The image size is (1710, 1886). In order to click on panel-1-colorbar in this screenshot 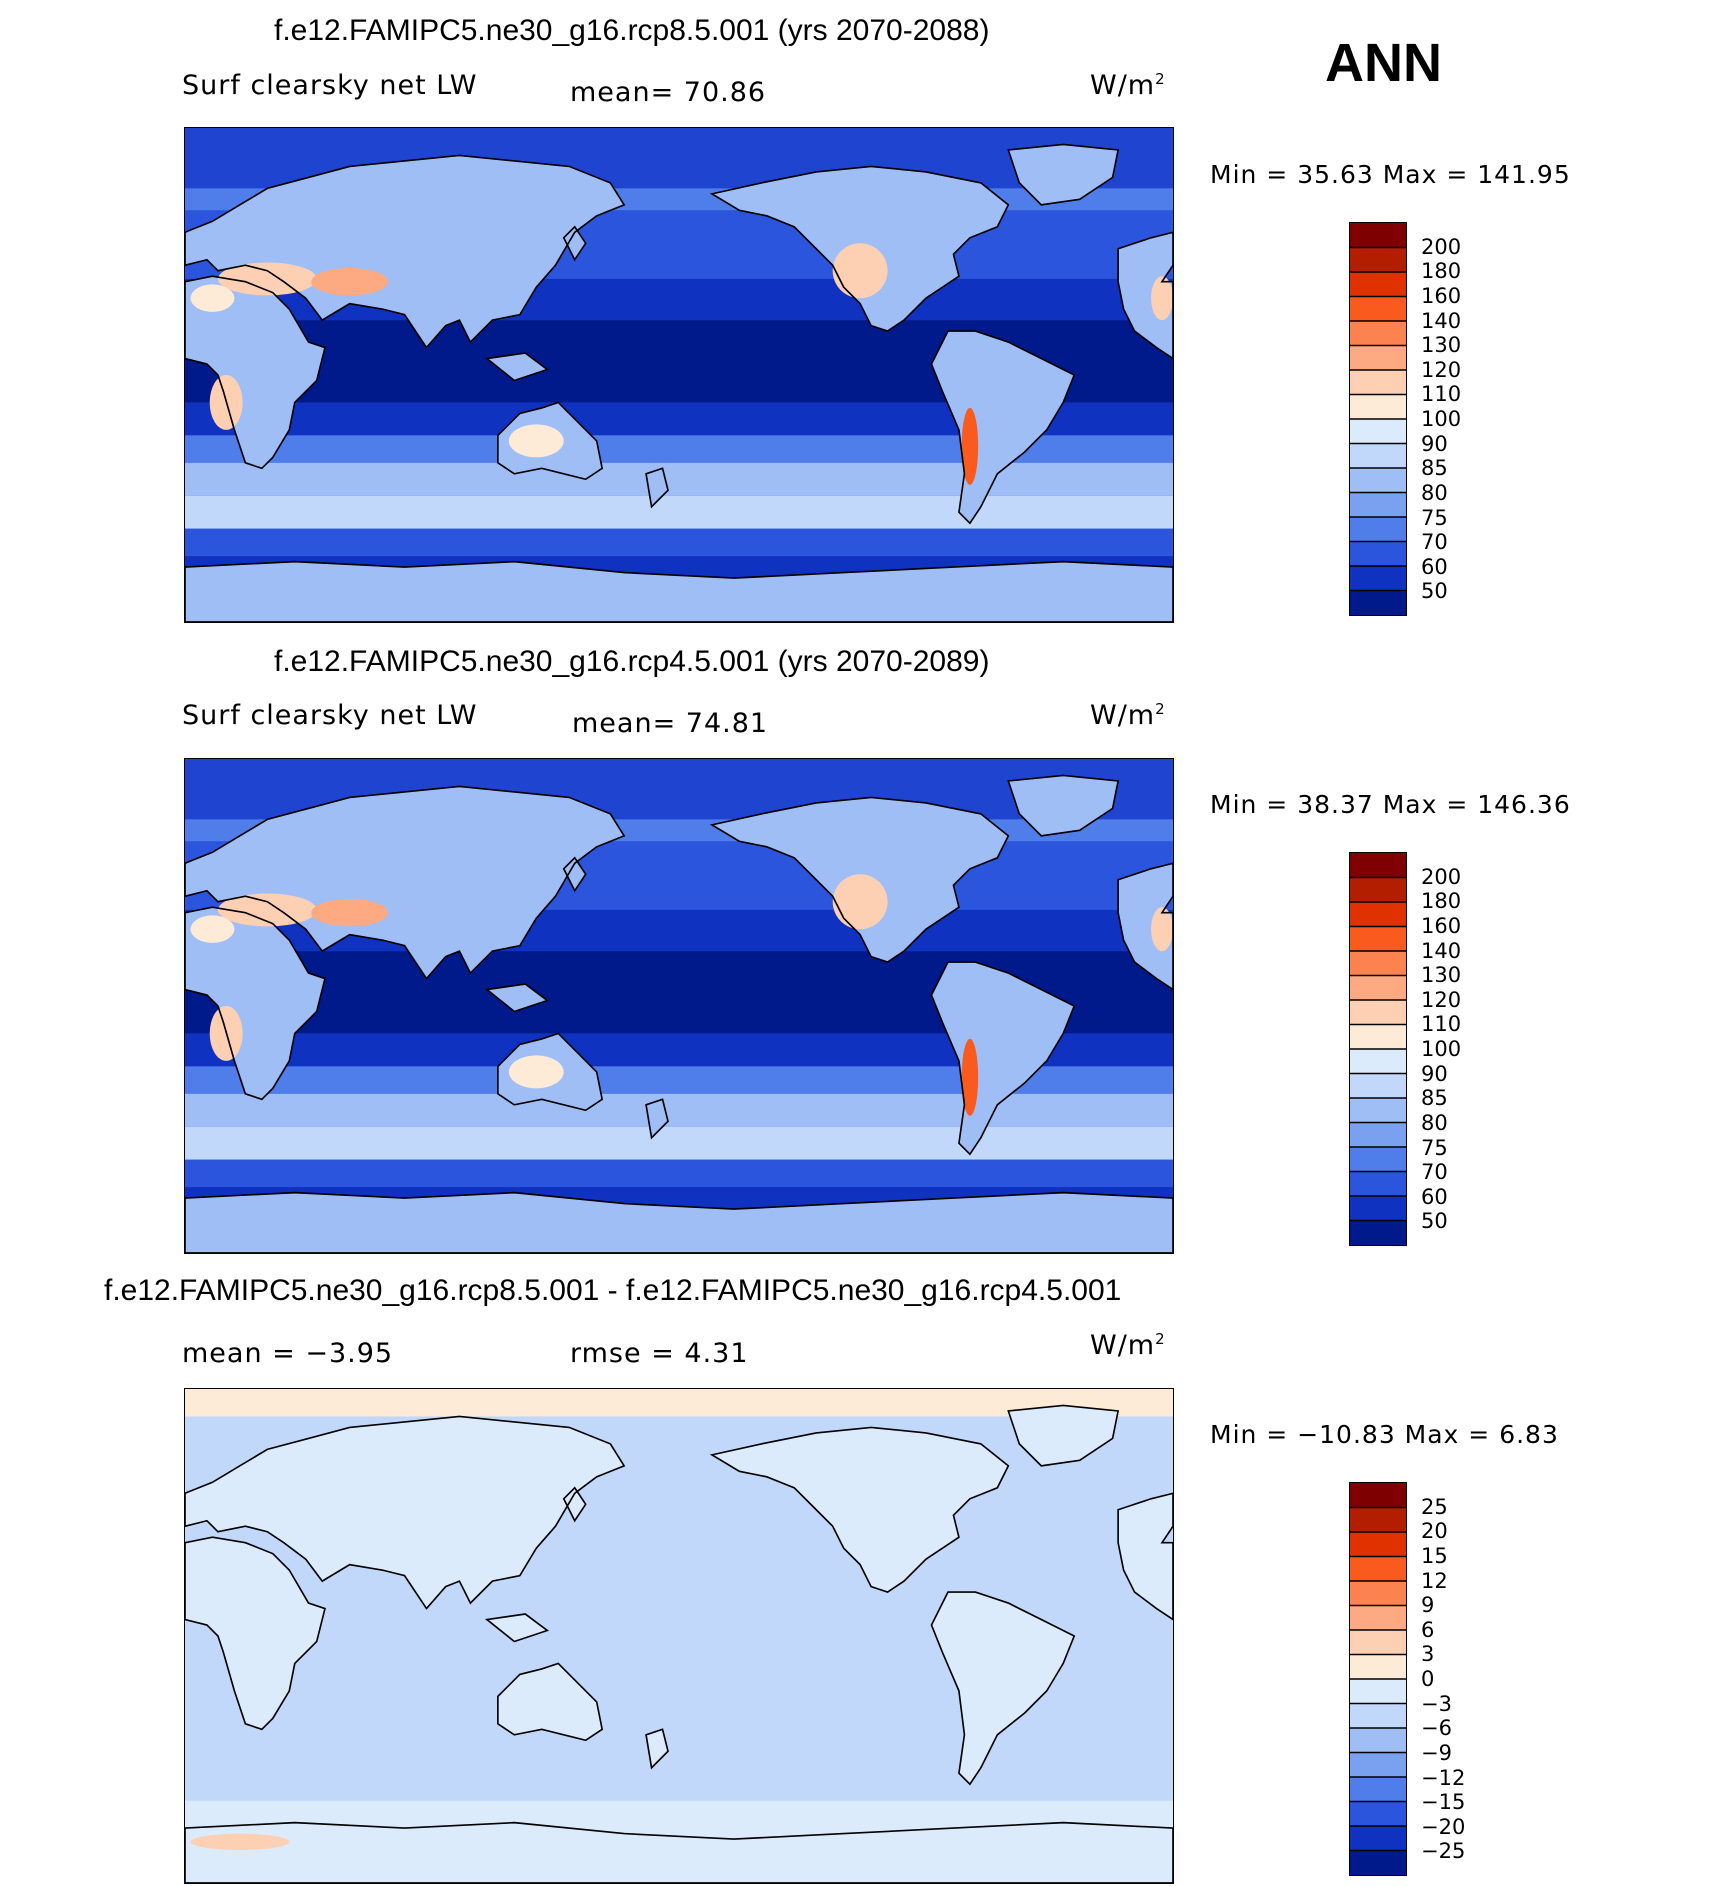, I will do `click(1378, 419)`.